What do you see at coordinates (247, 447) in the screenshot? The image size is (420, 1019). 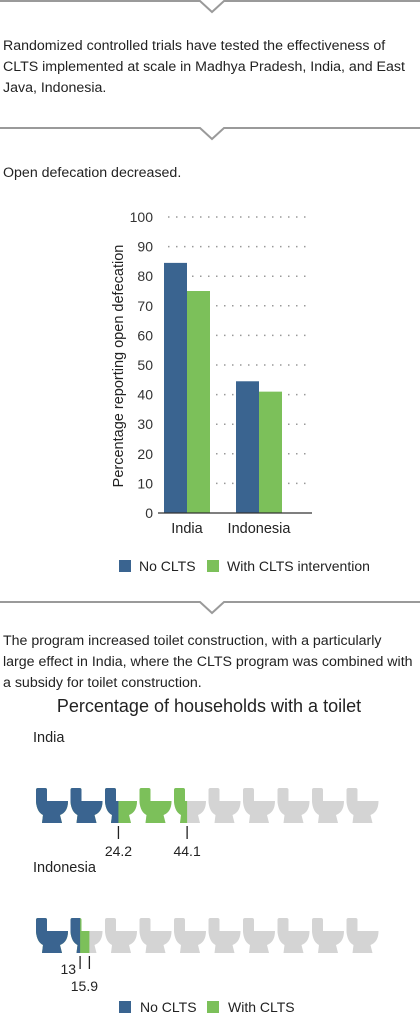 I see `bar-no-clts-indonesia` at bounding box center [247, 447].